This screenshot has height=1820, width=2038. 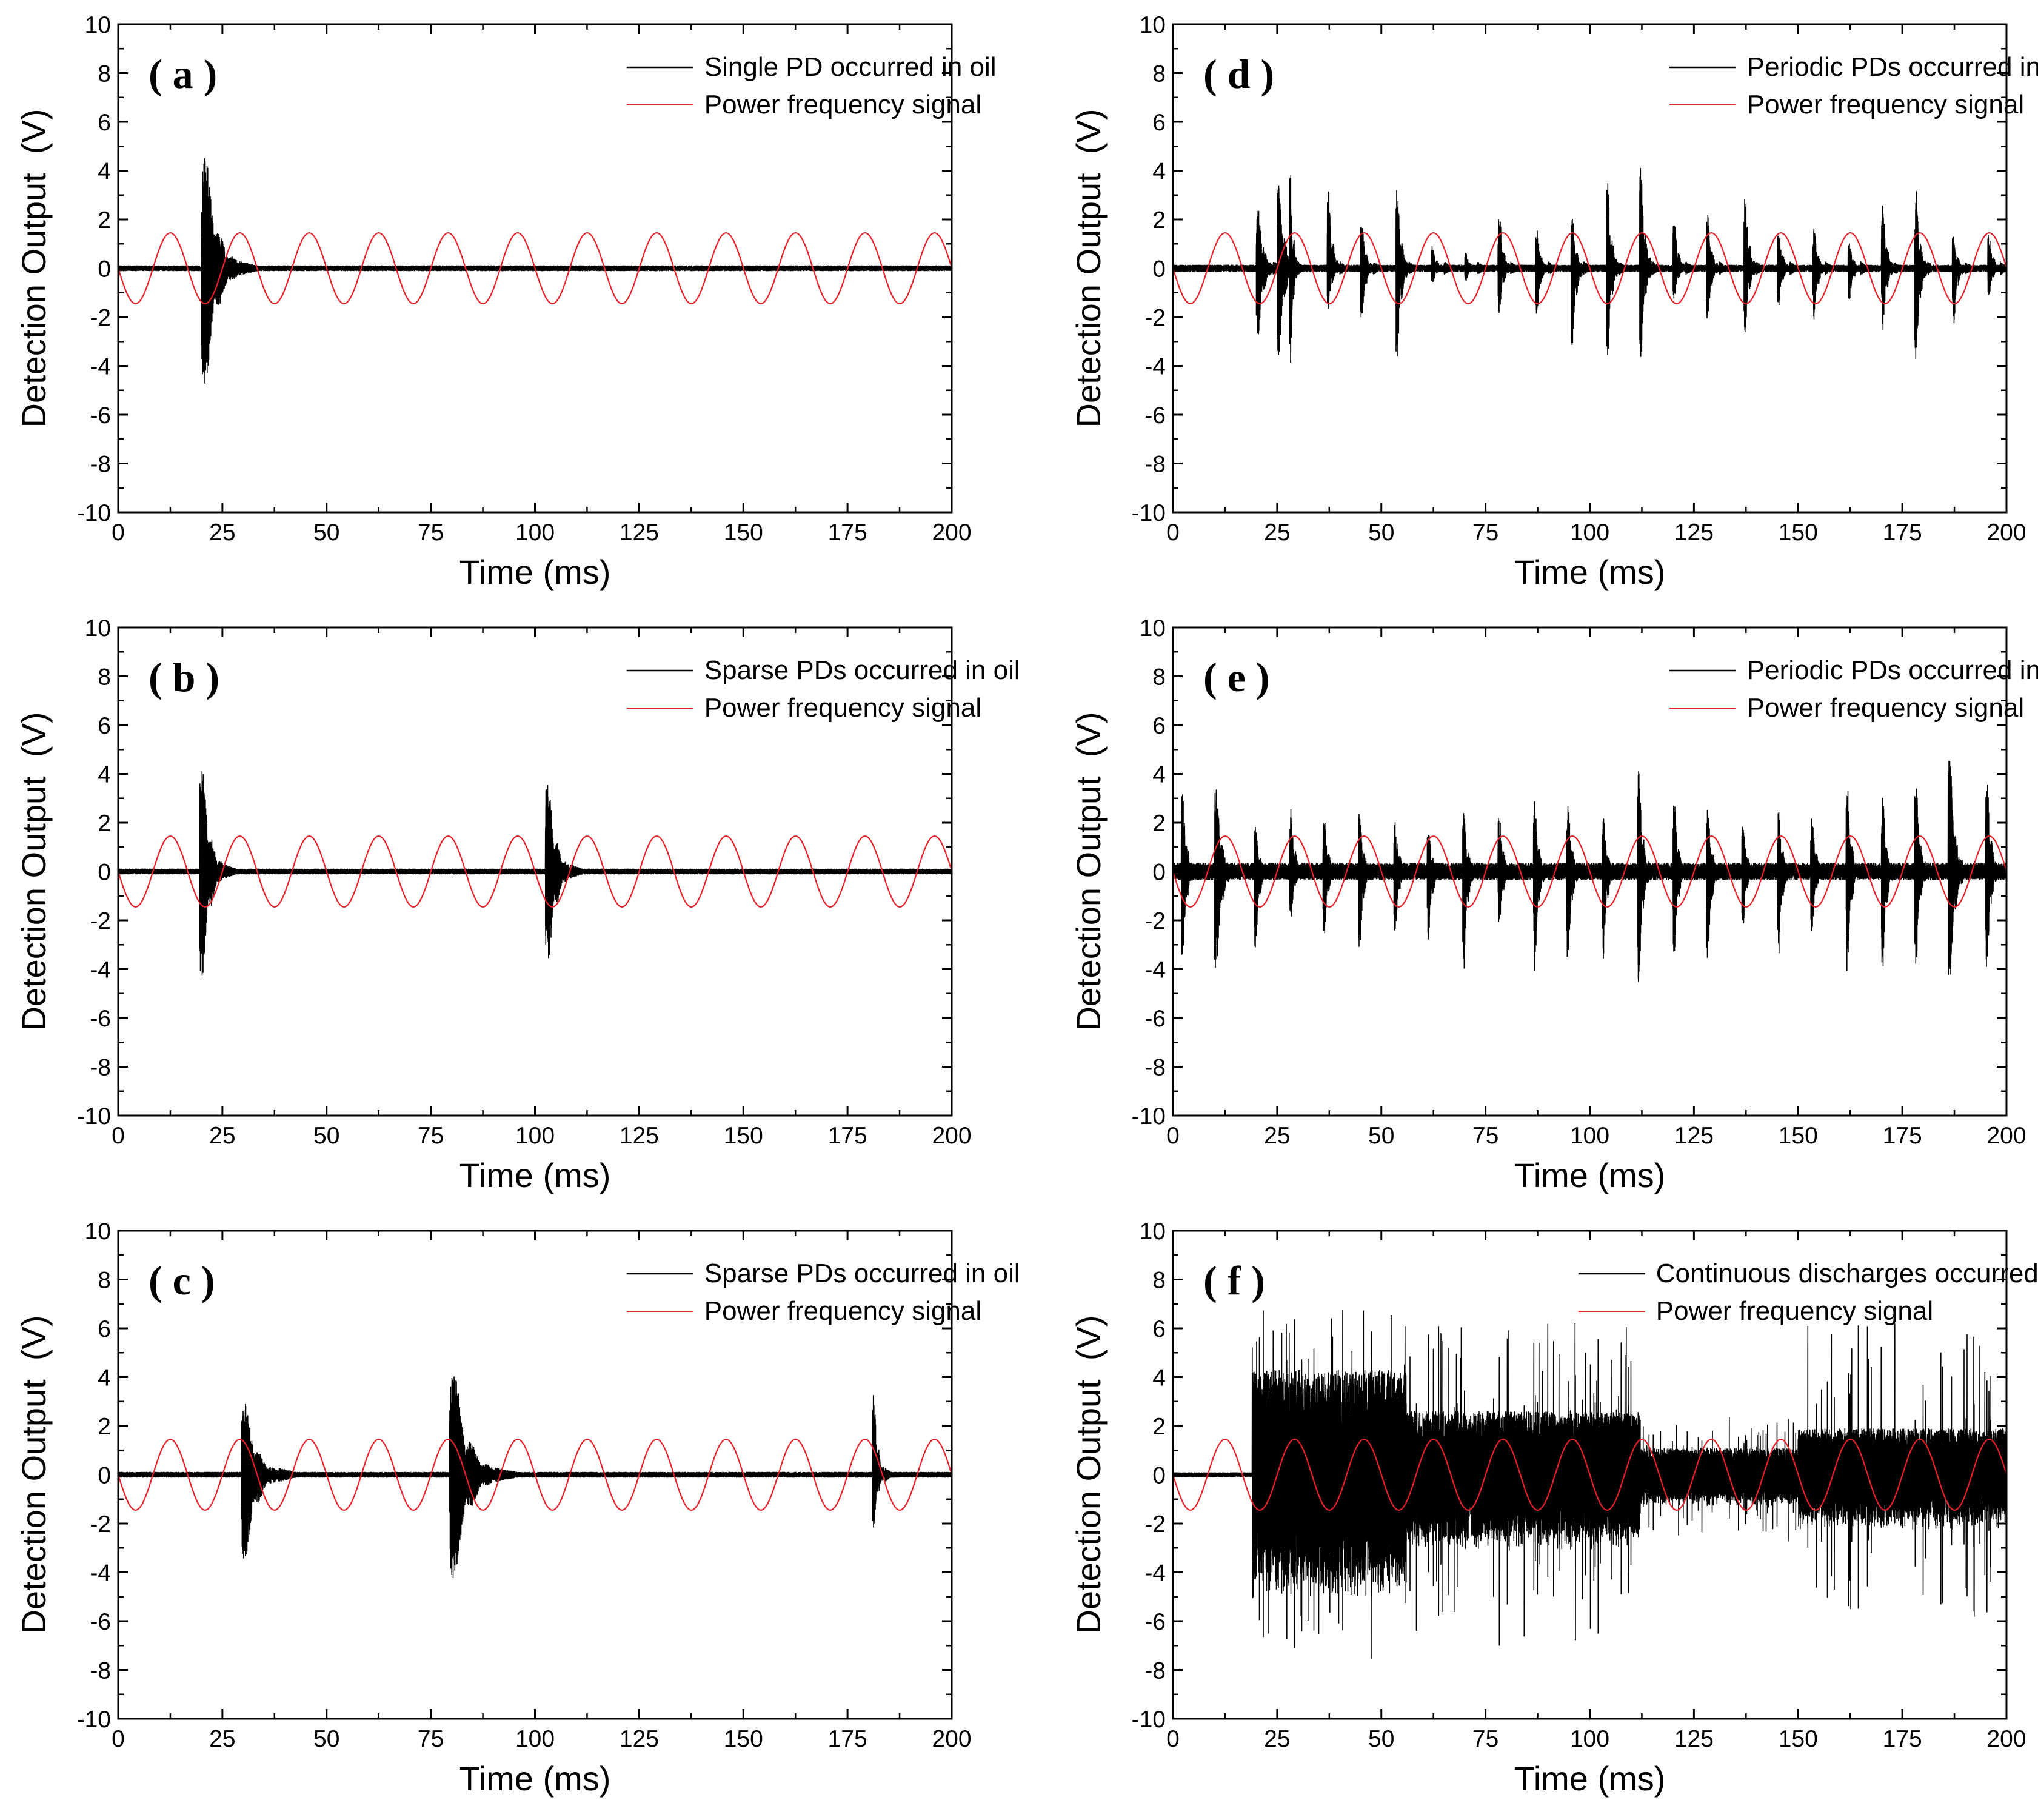 I want to click on legend-entry: Single PD occurred in oil, so click(x=850, y=67).